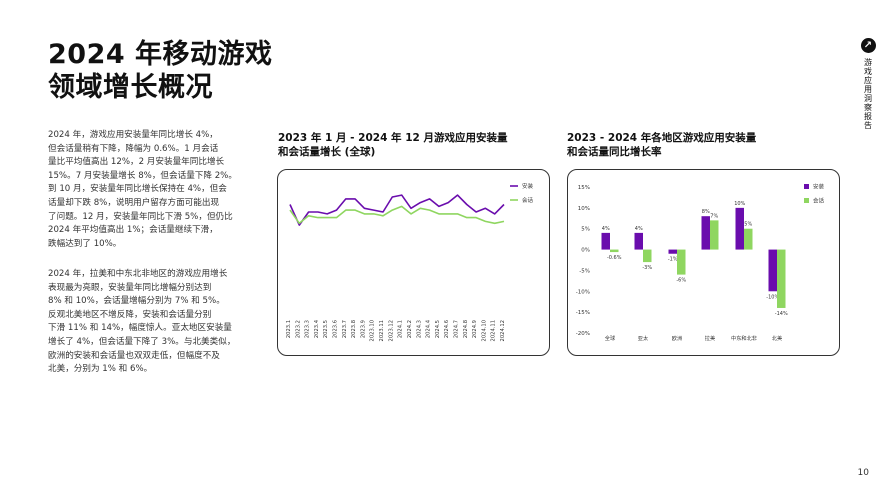 The width and height of the screenshot is (889, 500). What do you see at coordinates (130, 314) in the screenshot?
I see `text-line: 反观北美地区不增反降，安装和会话量分别` at bounding box center [130, 314].